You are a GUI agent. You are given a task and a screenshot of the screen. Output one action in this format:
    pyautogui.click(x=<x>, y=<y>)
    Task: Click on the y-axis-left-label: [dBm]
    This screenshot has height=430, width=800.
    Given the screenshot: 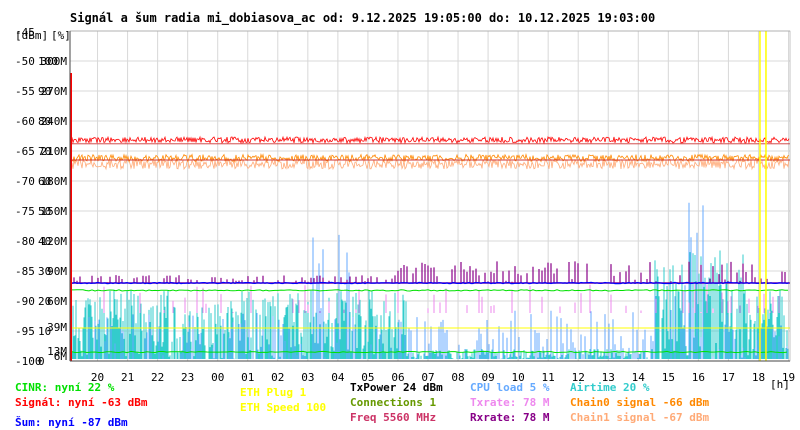 What is the action you would take?
    pyautogui.click(x=31, y=35)
    